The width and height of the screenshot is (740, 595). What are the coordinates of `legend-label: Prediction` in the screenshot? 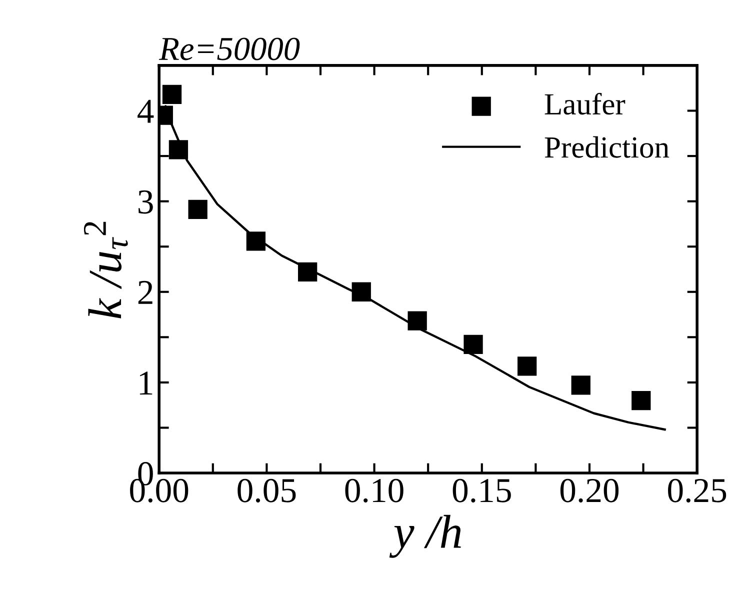 It's located at (607, 147).